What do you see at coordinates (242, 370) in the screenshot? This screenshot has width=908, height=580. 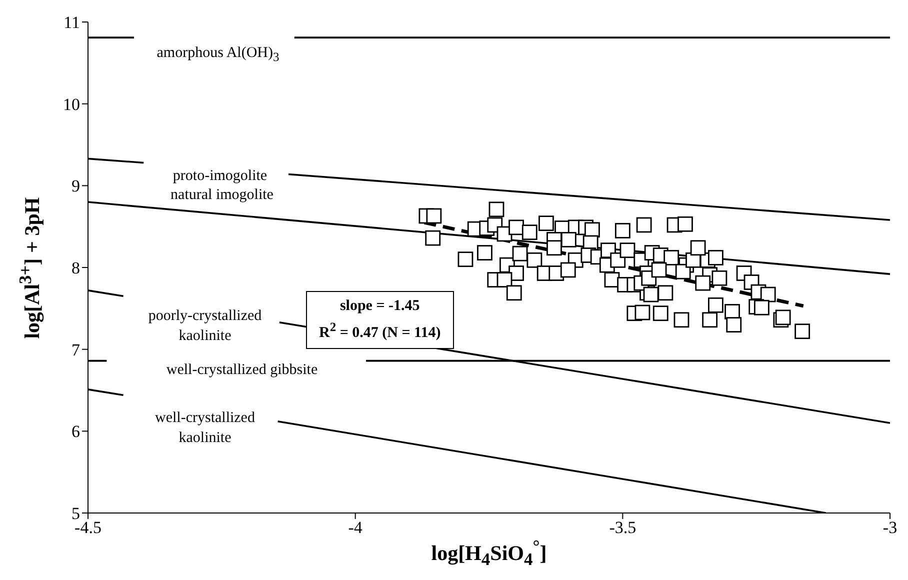 I see `annotation: well-crystallized gibbsite` at bounding box center [242, 370].